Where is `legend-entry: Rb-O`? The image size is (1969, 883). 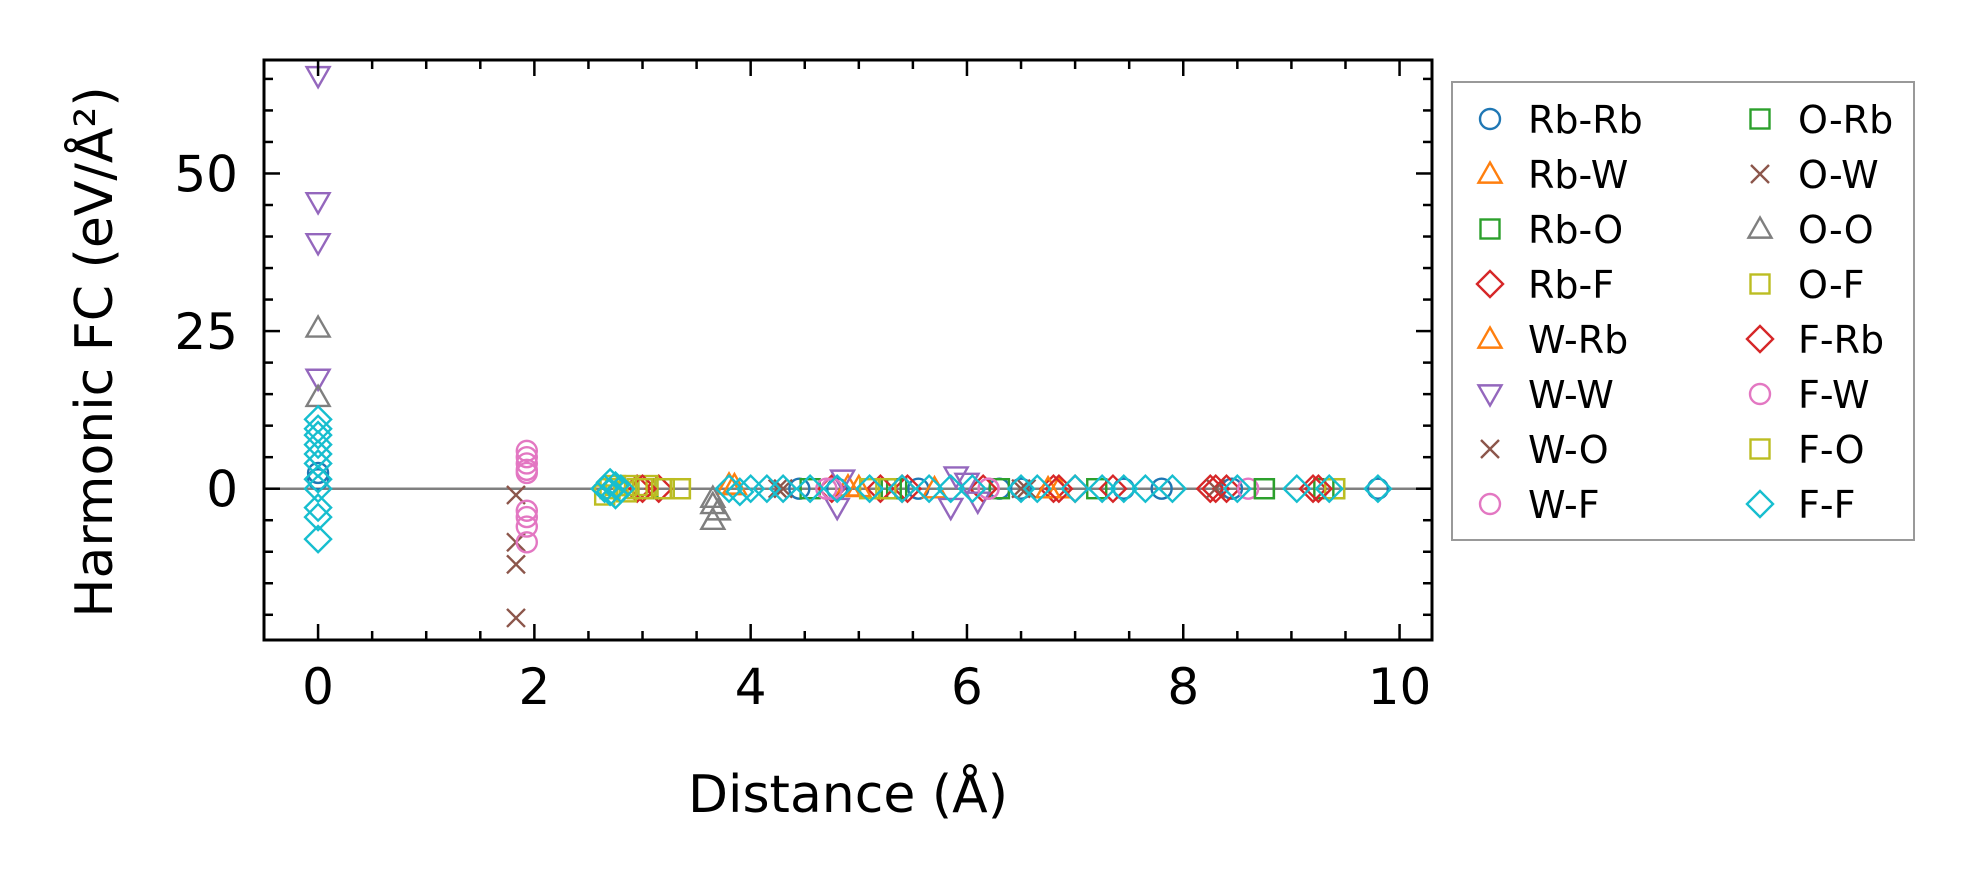
legend-entry: Rb-O is located at coordinates (1551, 230).